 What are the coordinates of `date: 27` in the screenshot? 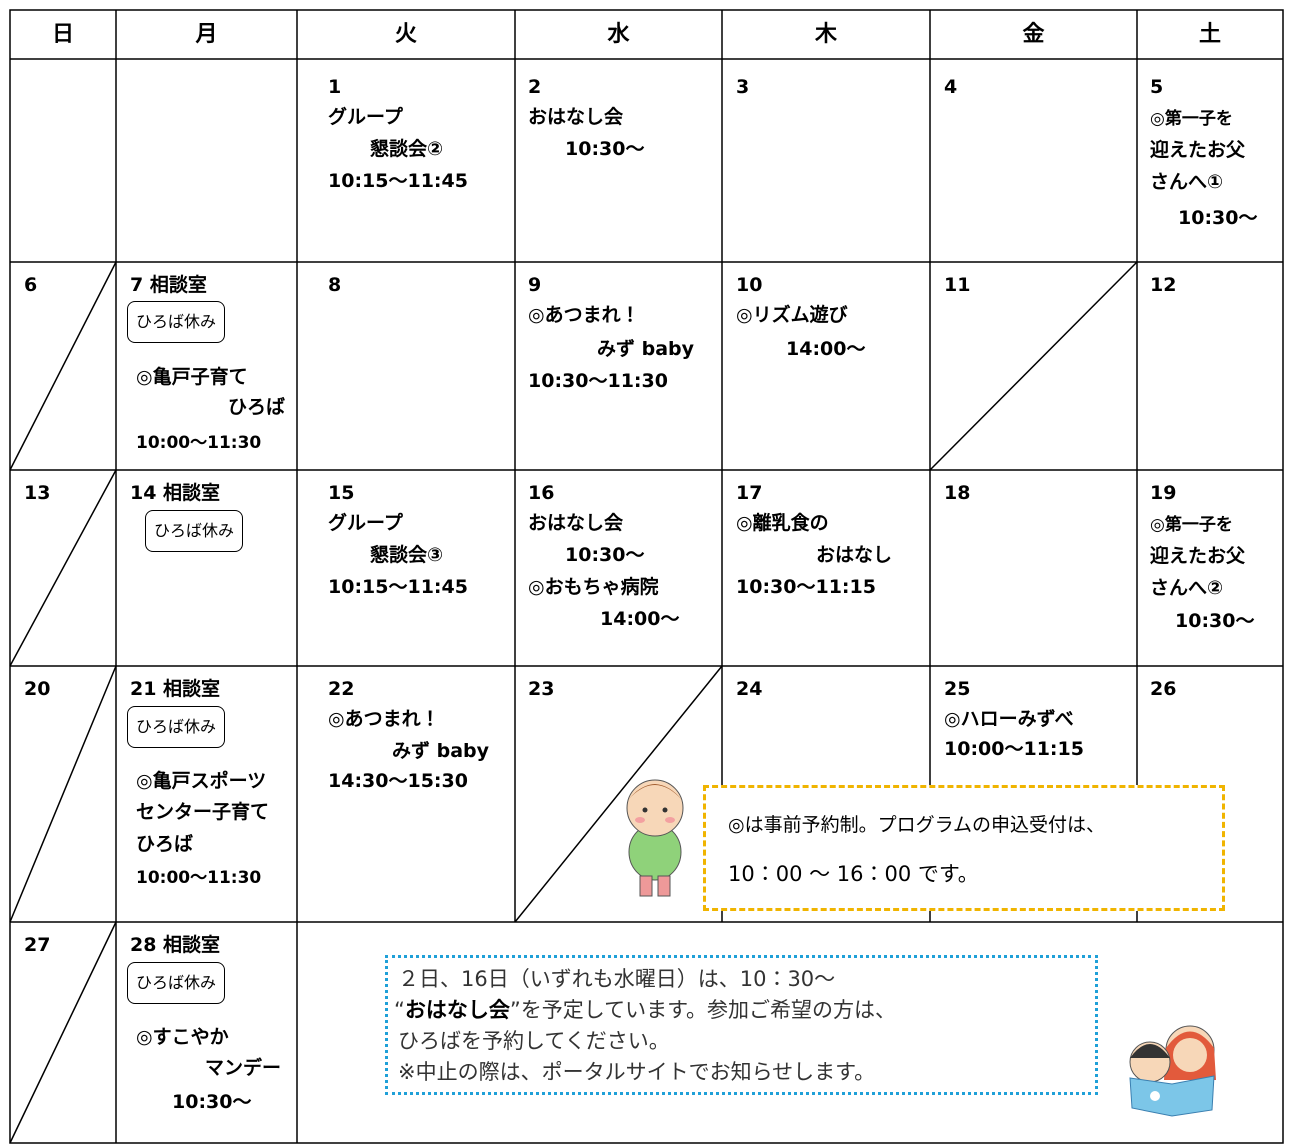 It's located at (37, 945).